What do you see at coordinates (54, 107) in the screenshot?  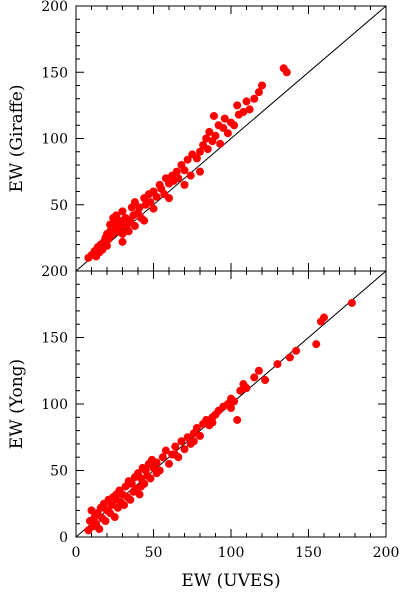 I see `panel-giraffe-tick-labels: 50 100 150 200` at bounding box center [54, 107].